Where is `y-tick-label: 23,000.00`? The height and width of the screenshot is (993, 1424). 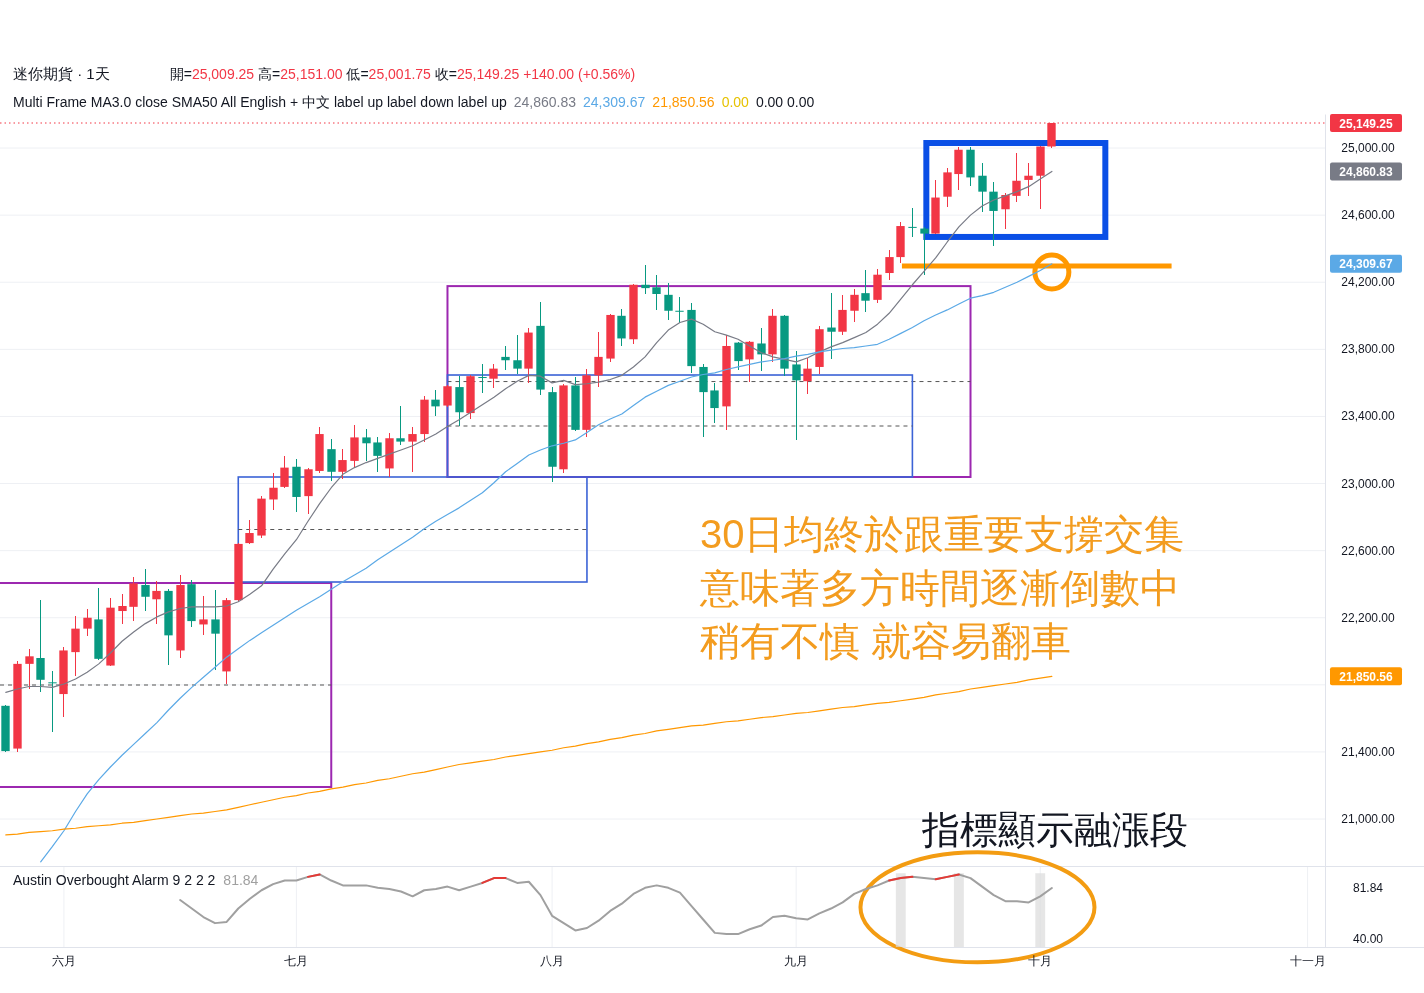
y-tick-label: 23,000.00 is located at coordinates (1368, 483).